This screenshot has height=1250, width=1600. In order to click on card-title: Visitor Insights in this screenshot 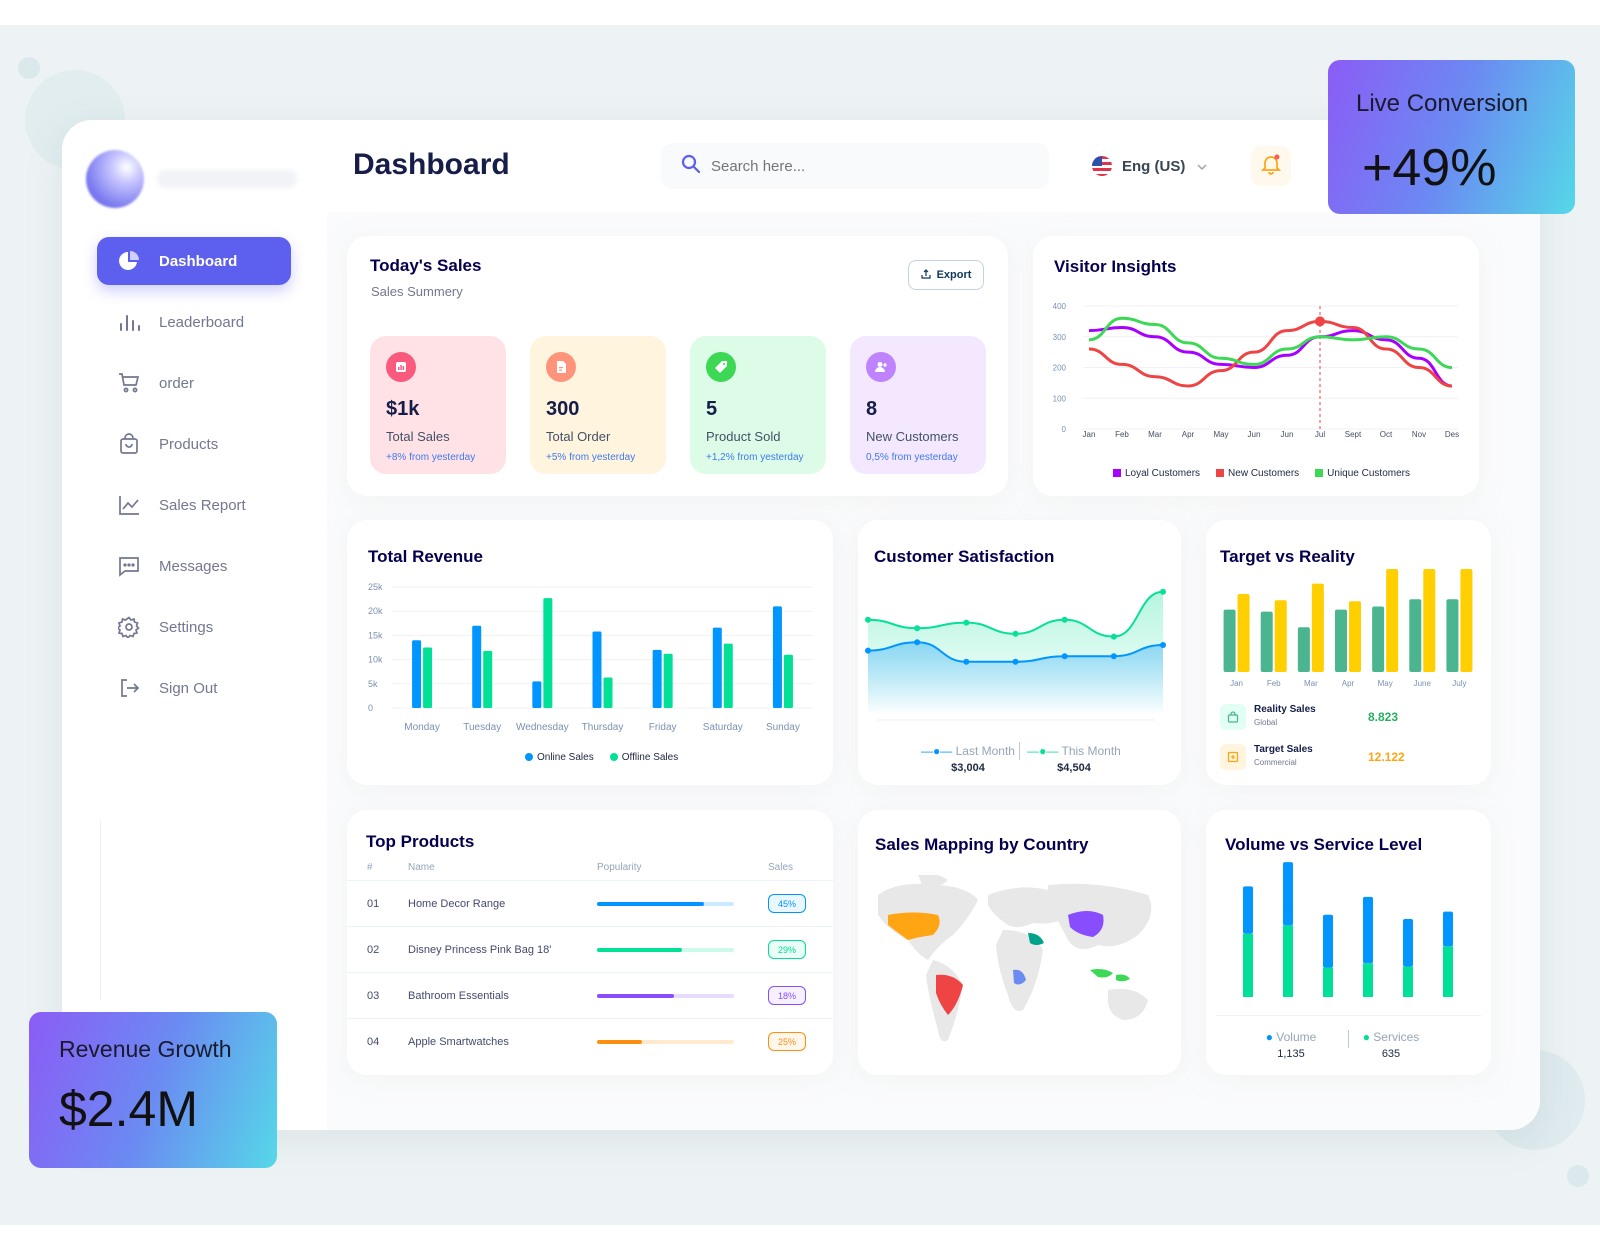, I will do `click(1115, 266)`.